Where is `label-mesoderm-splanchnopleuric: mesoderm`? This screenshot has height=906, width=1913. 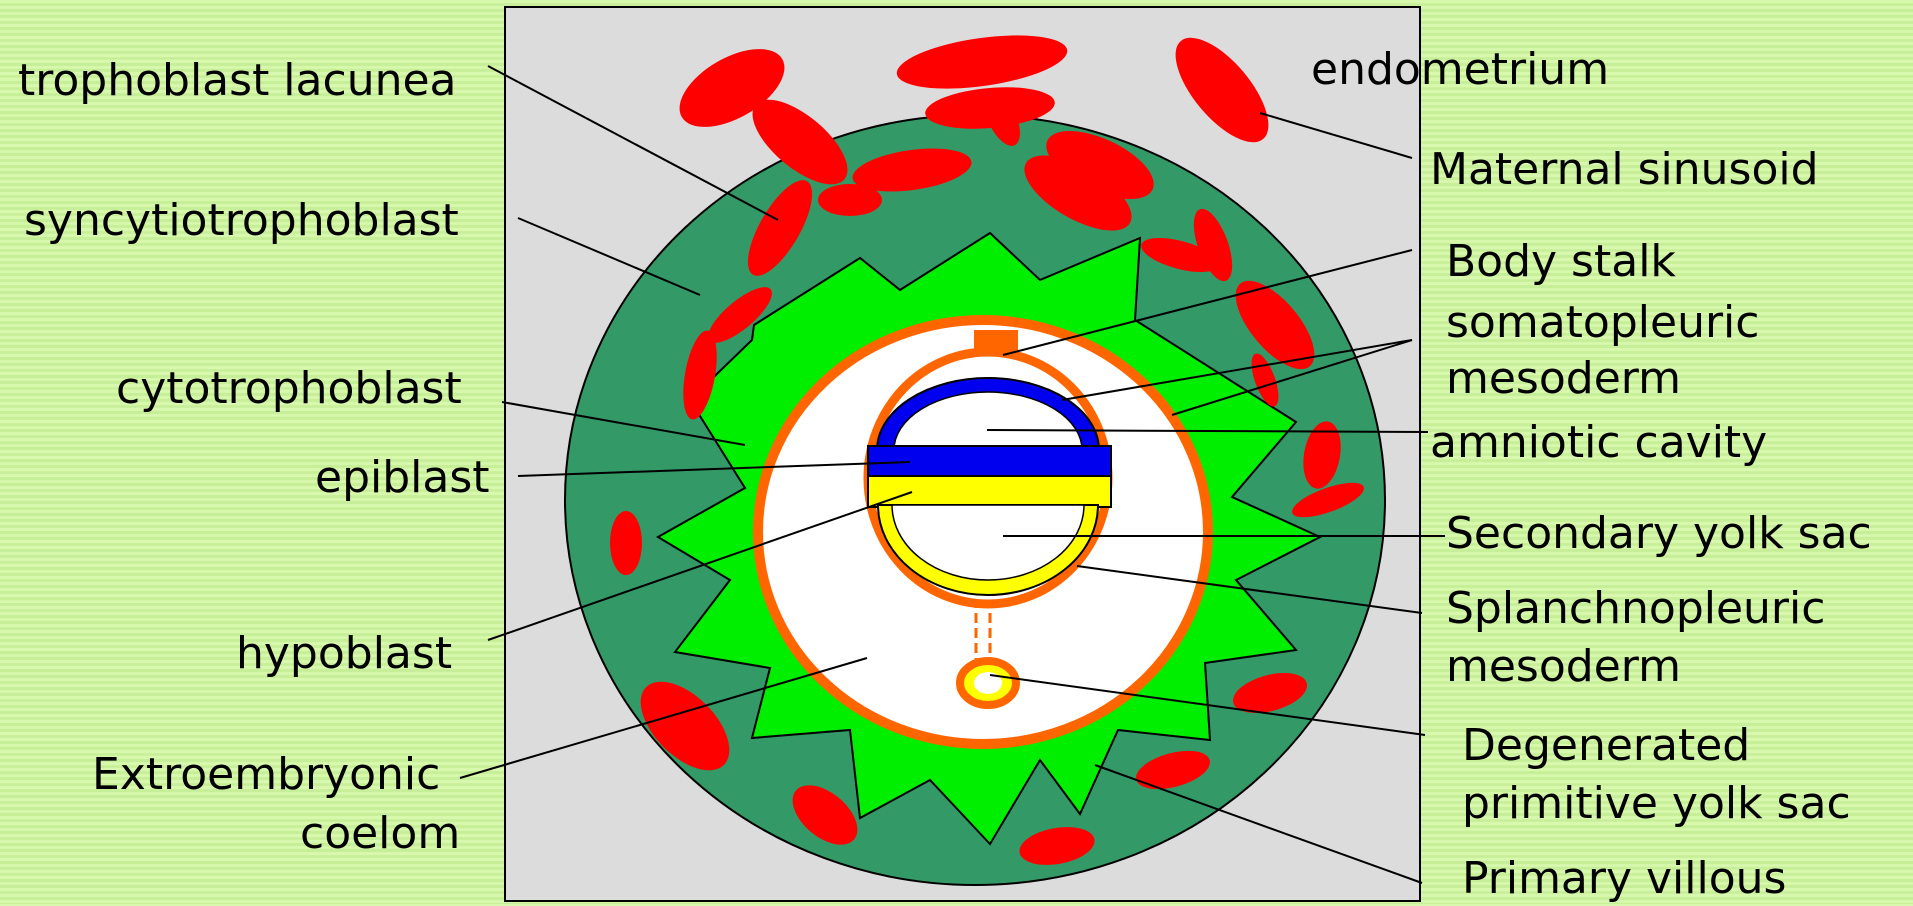 label-mesoderm-splanchnopleuric: mesoderm is located at coordinates (1563, 666).